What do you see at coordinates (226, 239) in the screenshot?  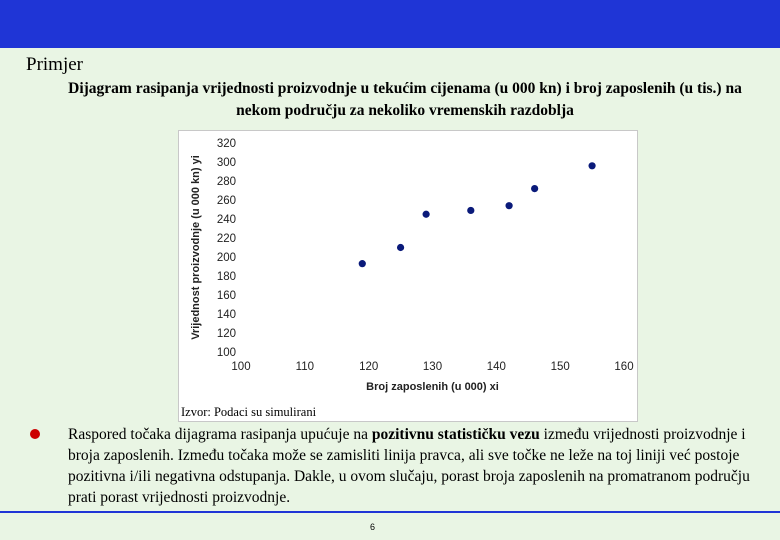 I see `y-tick-label: 220` at bounding box center [226, 239].